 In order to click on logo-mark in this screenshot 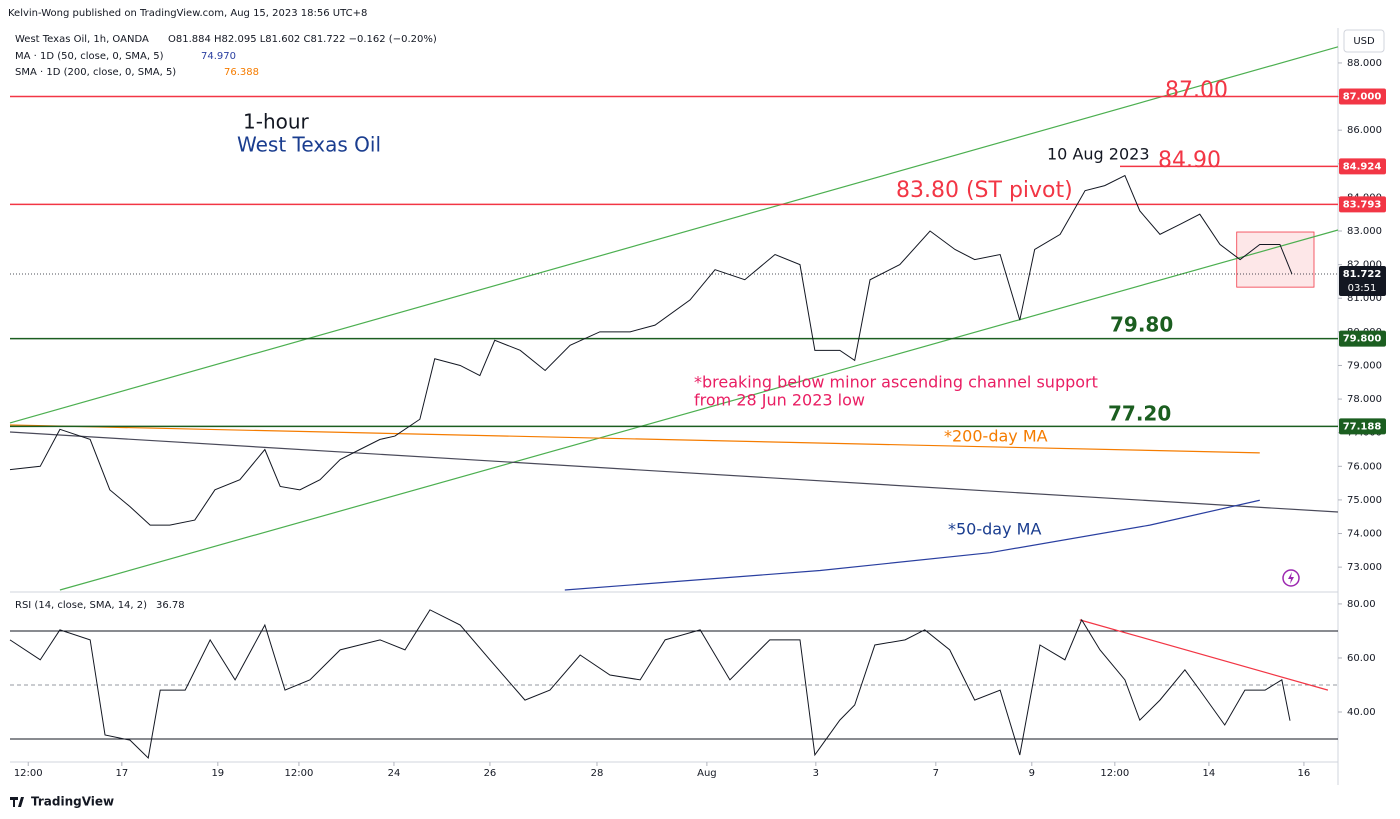, I will do `click(17, 802)`.